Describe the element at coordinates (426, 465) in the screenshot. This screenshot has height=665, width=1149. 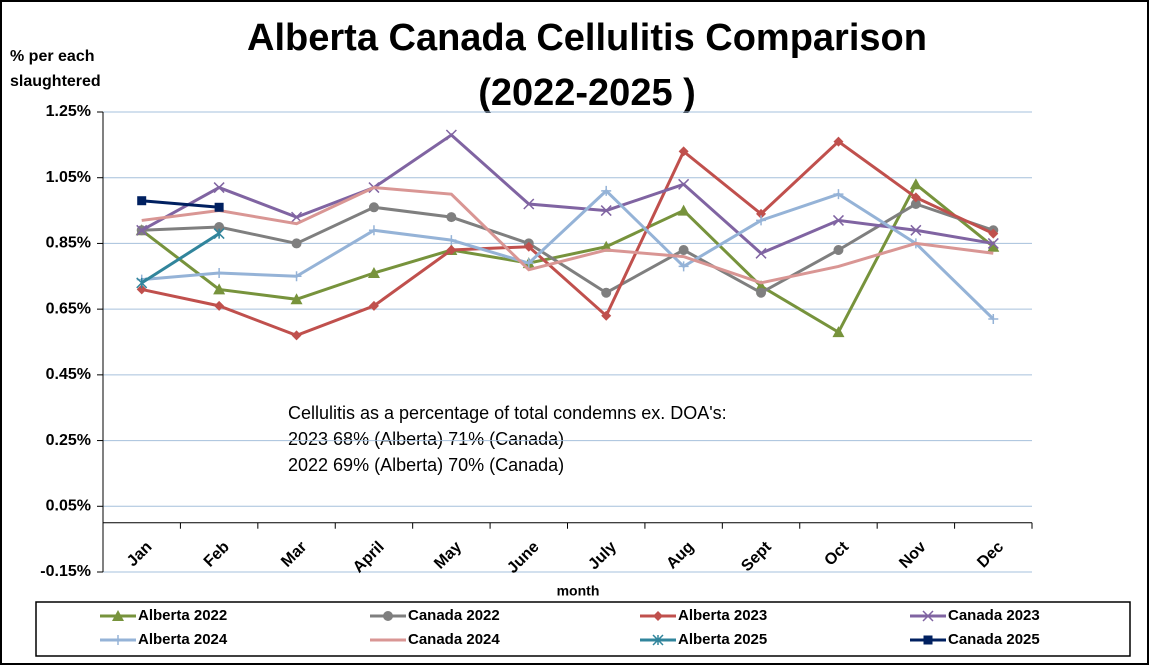
I see `annotation: 2022 69% (Alberta) 70% (Canada)` at that location.